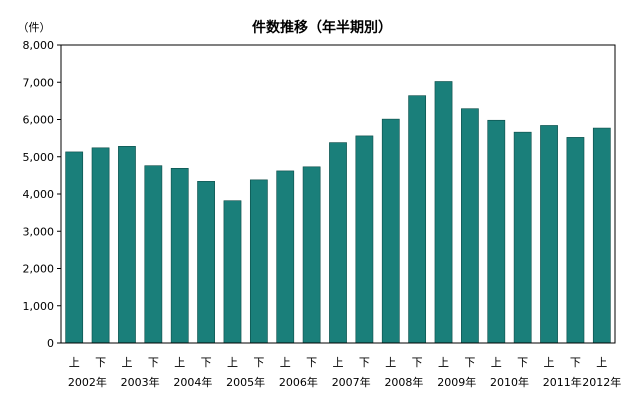  What do you see at coordinates (403, 382) in the screenshot?
I see `x-year-label: 2008年` at bounding box center [403, 382].